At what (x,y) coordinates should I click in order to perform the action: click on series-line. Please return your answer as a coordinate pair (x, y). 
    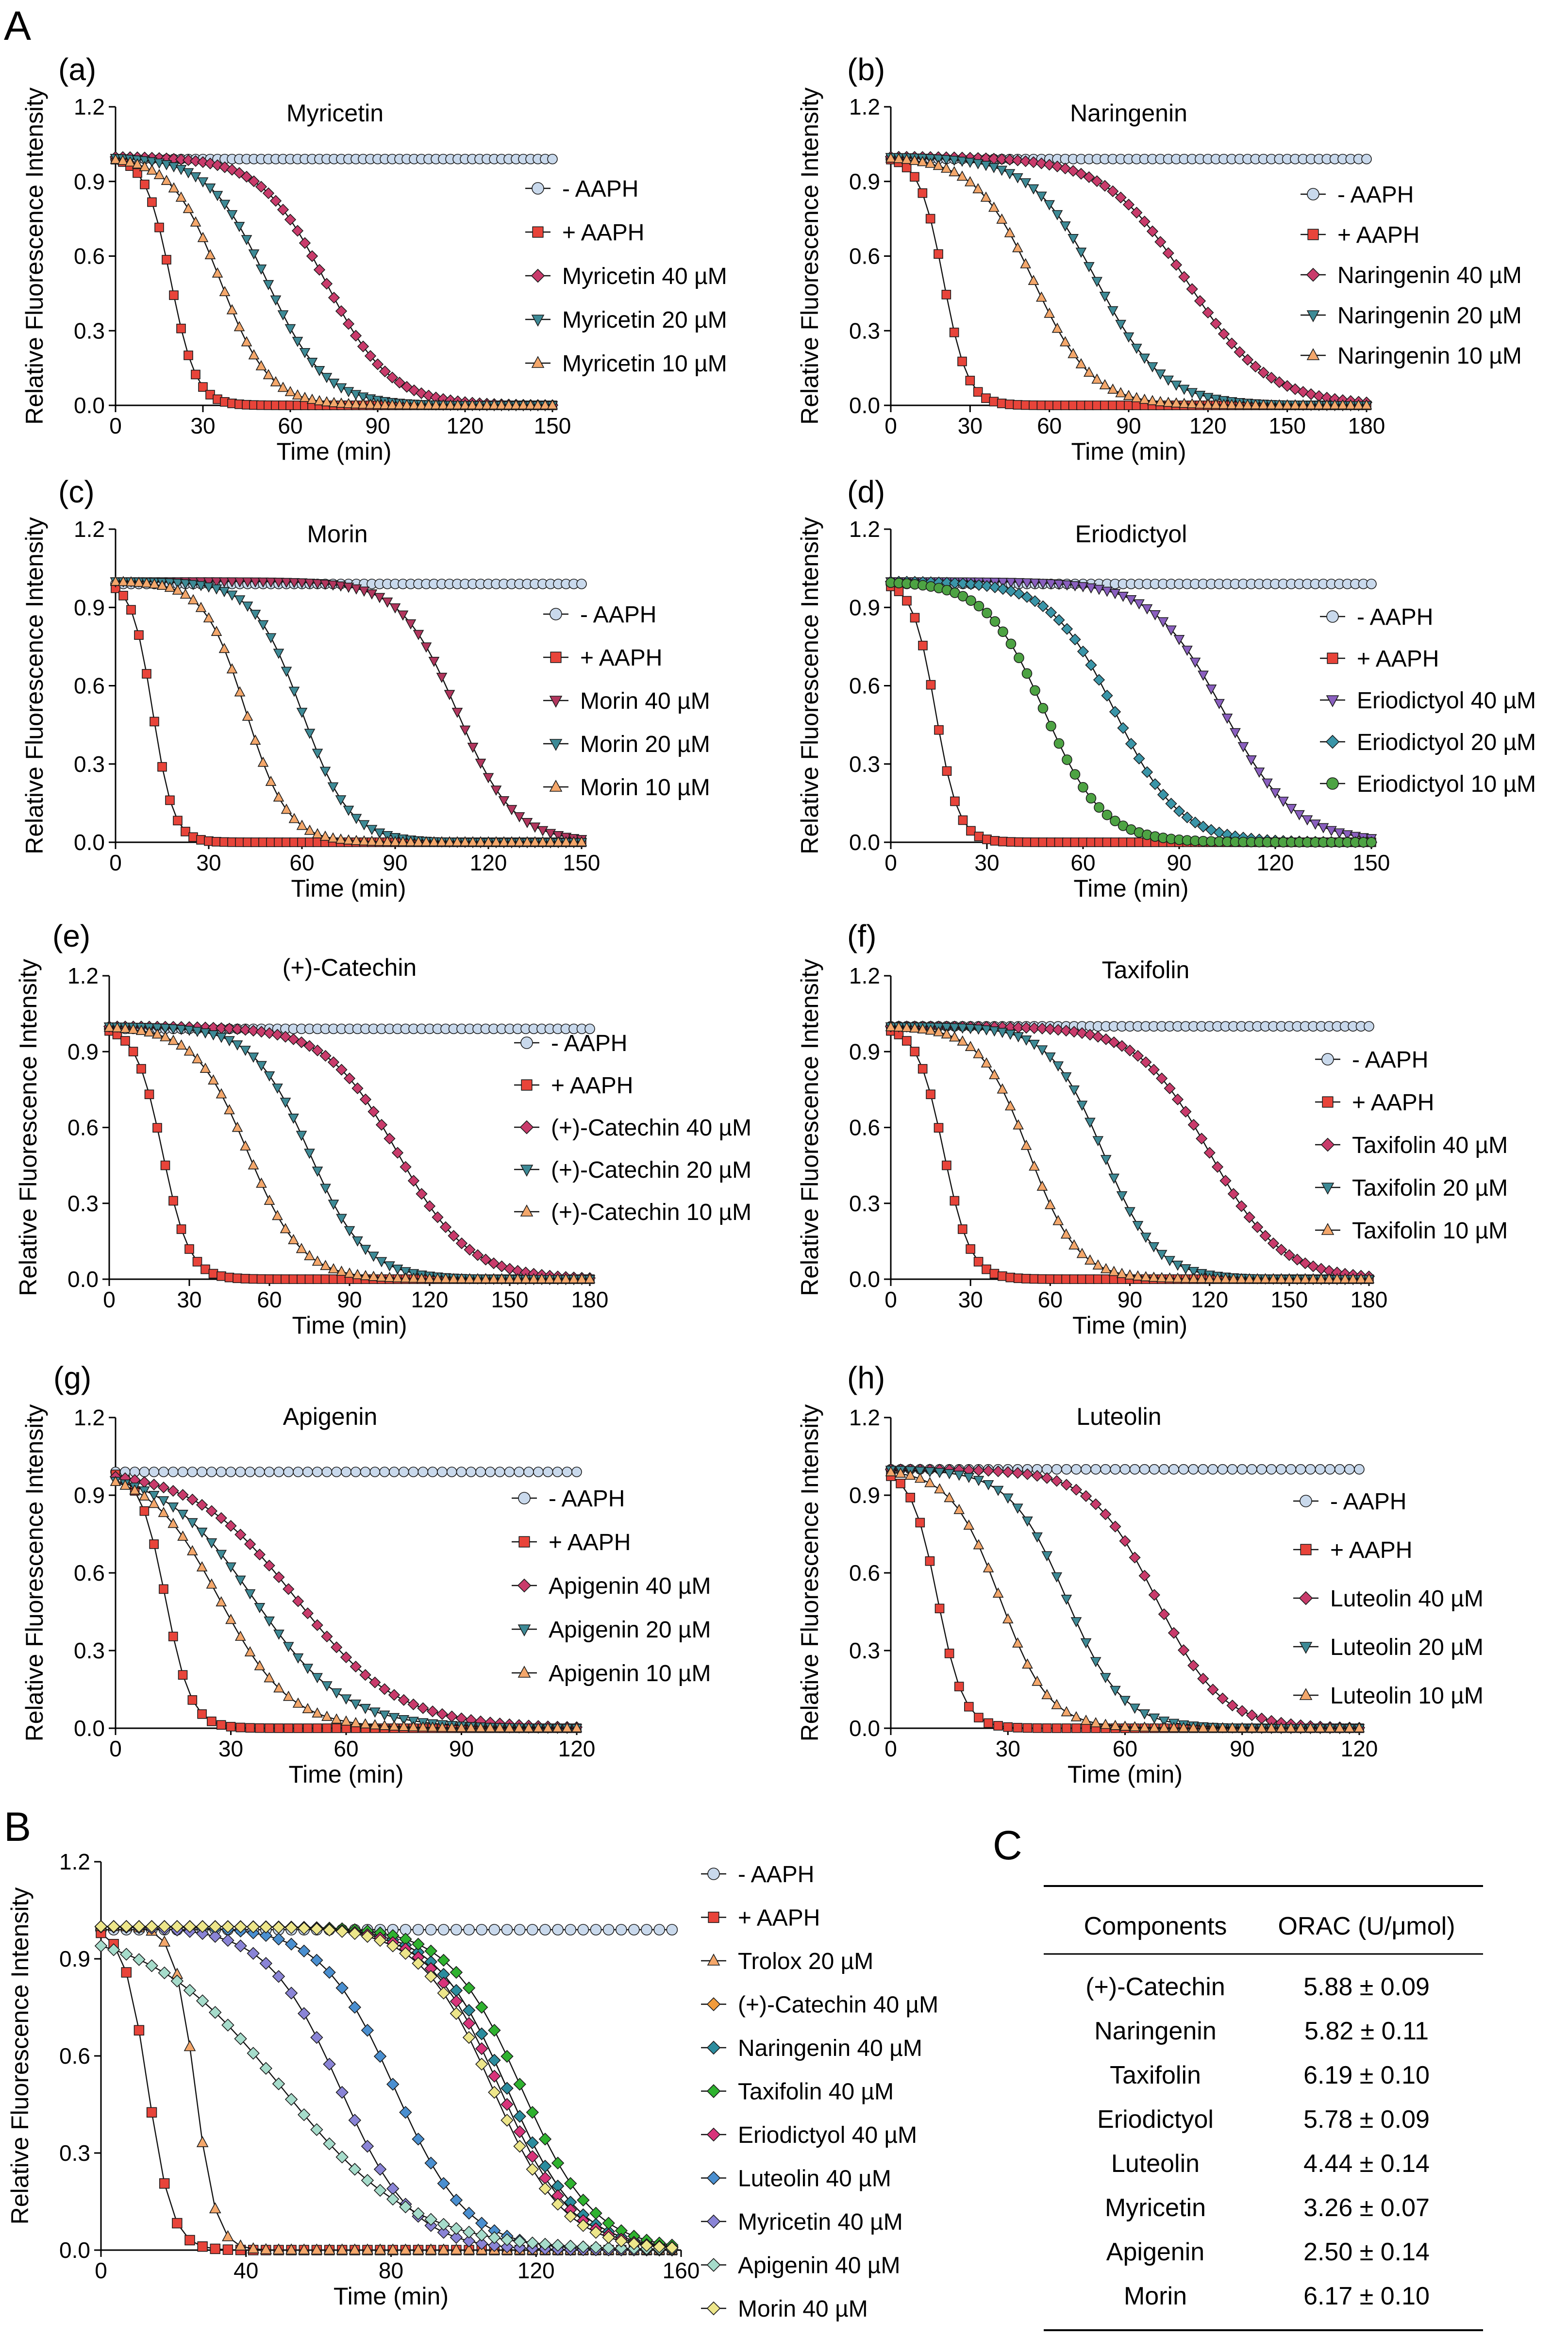
    Looking at the image, I should click on (349, 1155).